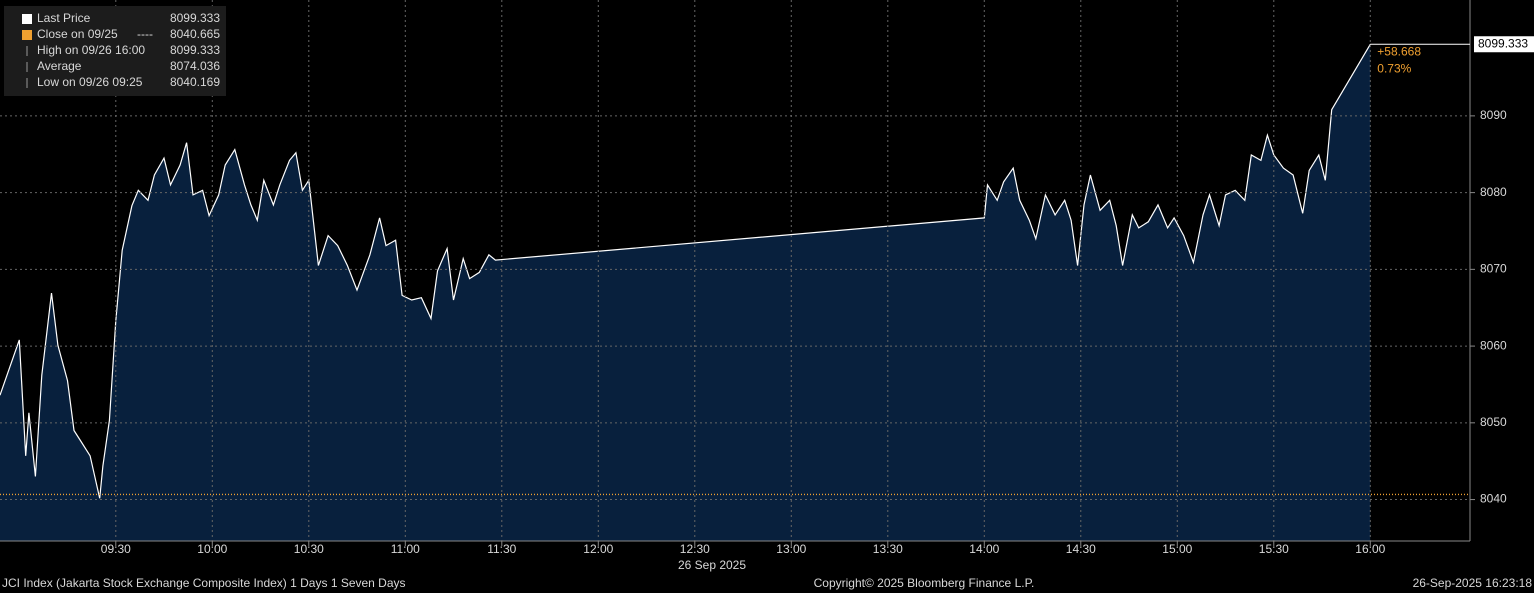  Describe the element at coordinates (59, 66) in the screenshot. I see `legend-name: Average` at that location.